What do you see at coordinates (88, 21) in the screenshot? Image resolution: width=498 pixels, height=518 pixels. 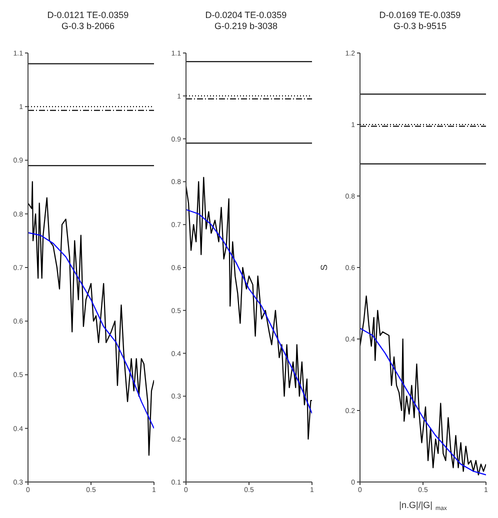 I see `chart-title: D-0.0121 TE-0.0359 G-0.3 b-2066` at bounding box center [88, 21].